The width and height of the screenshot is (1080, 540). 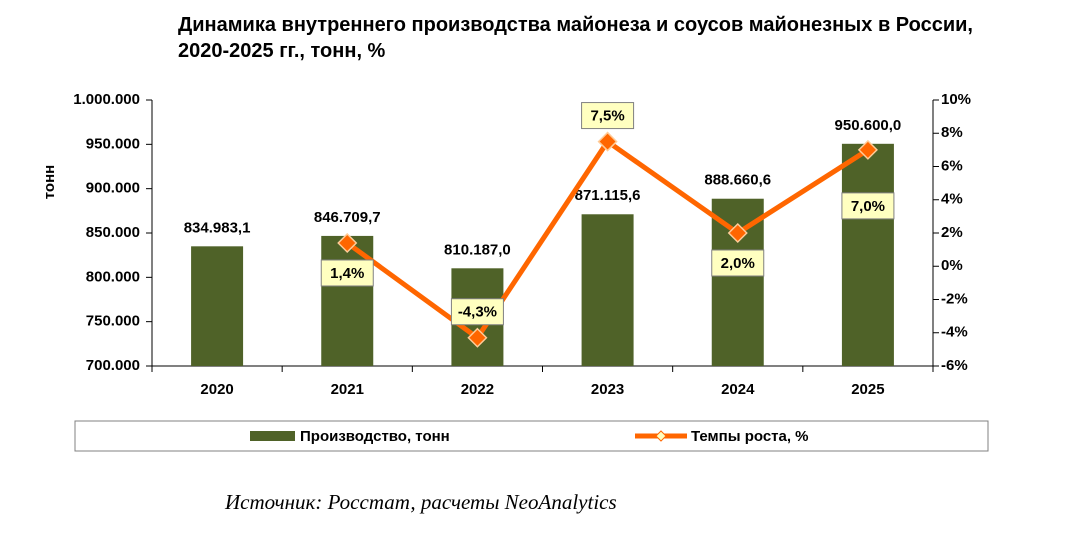 I want to click on line-value-label: 2,0%, so click(x=738, y=263).